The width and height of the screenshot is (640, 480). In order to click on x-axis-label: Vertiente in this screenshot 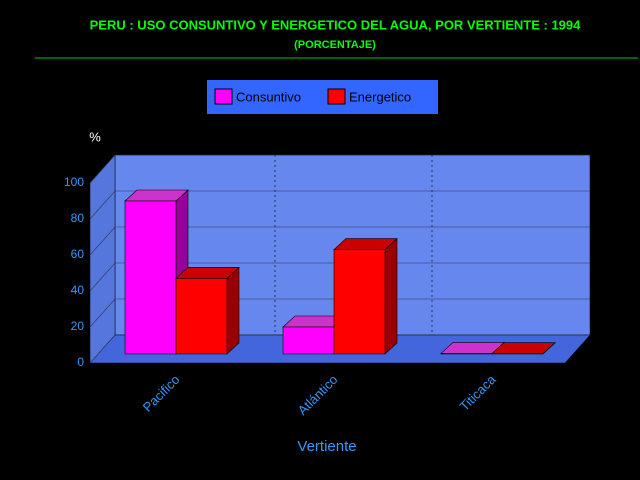, I will do `click(326, 446)`.